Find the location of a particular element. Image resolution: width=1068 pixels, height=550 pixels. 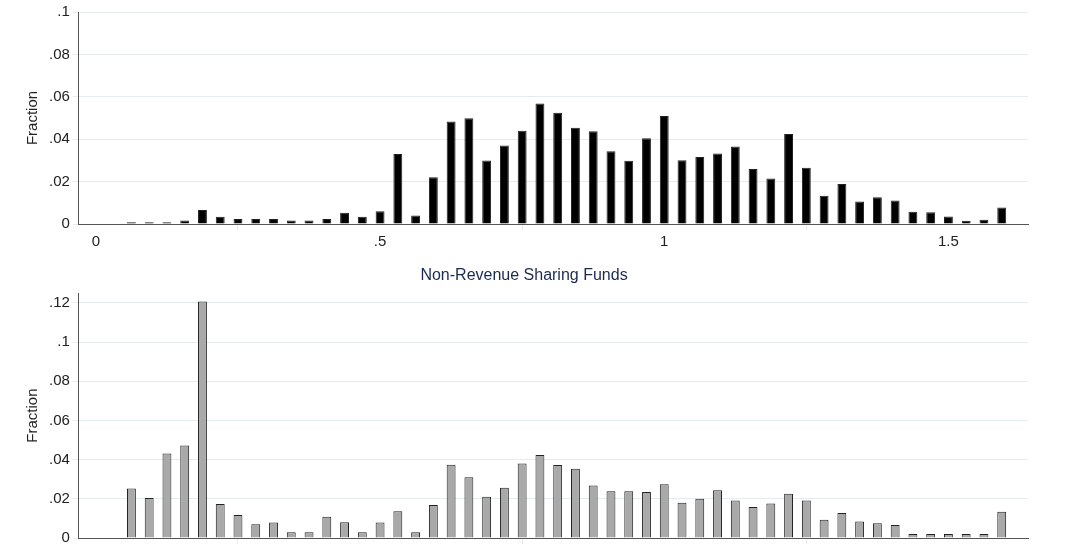

y-tick-label: .12 is located at coordinates (59, 302).